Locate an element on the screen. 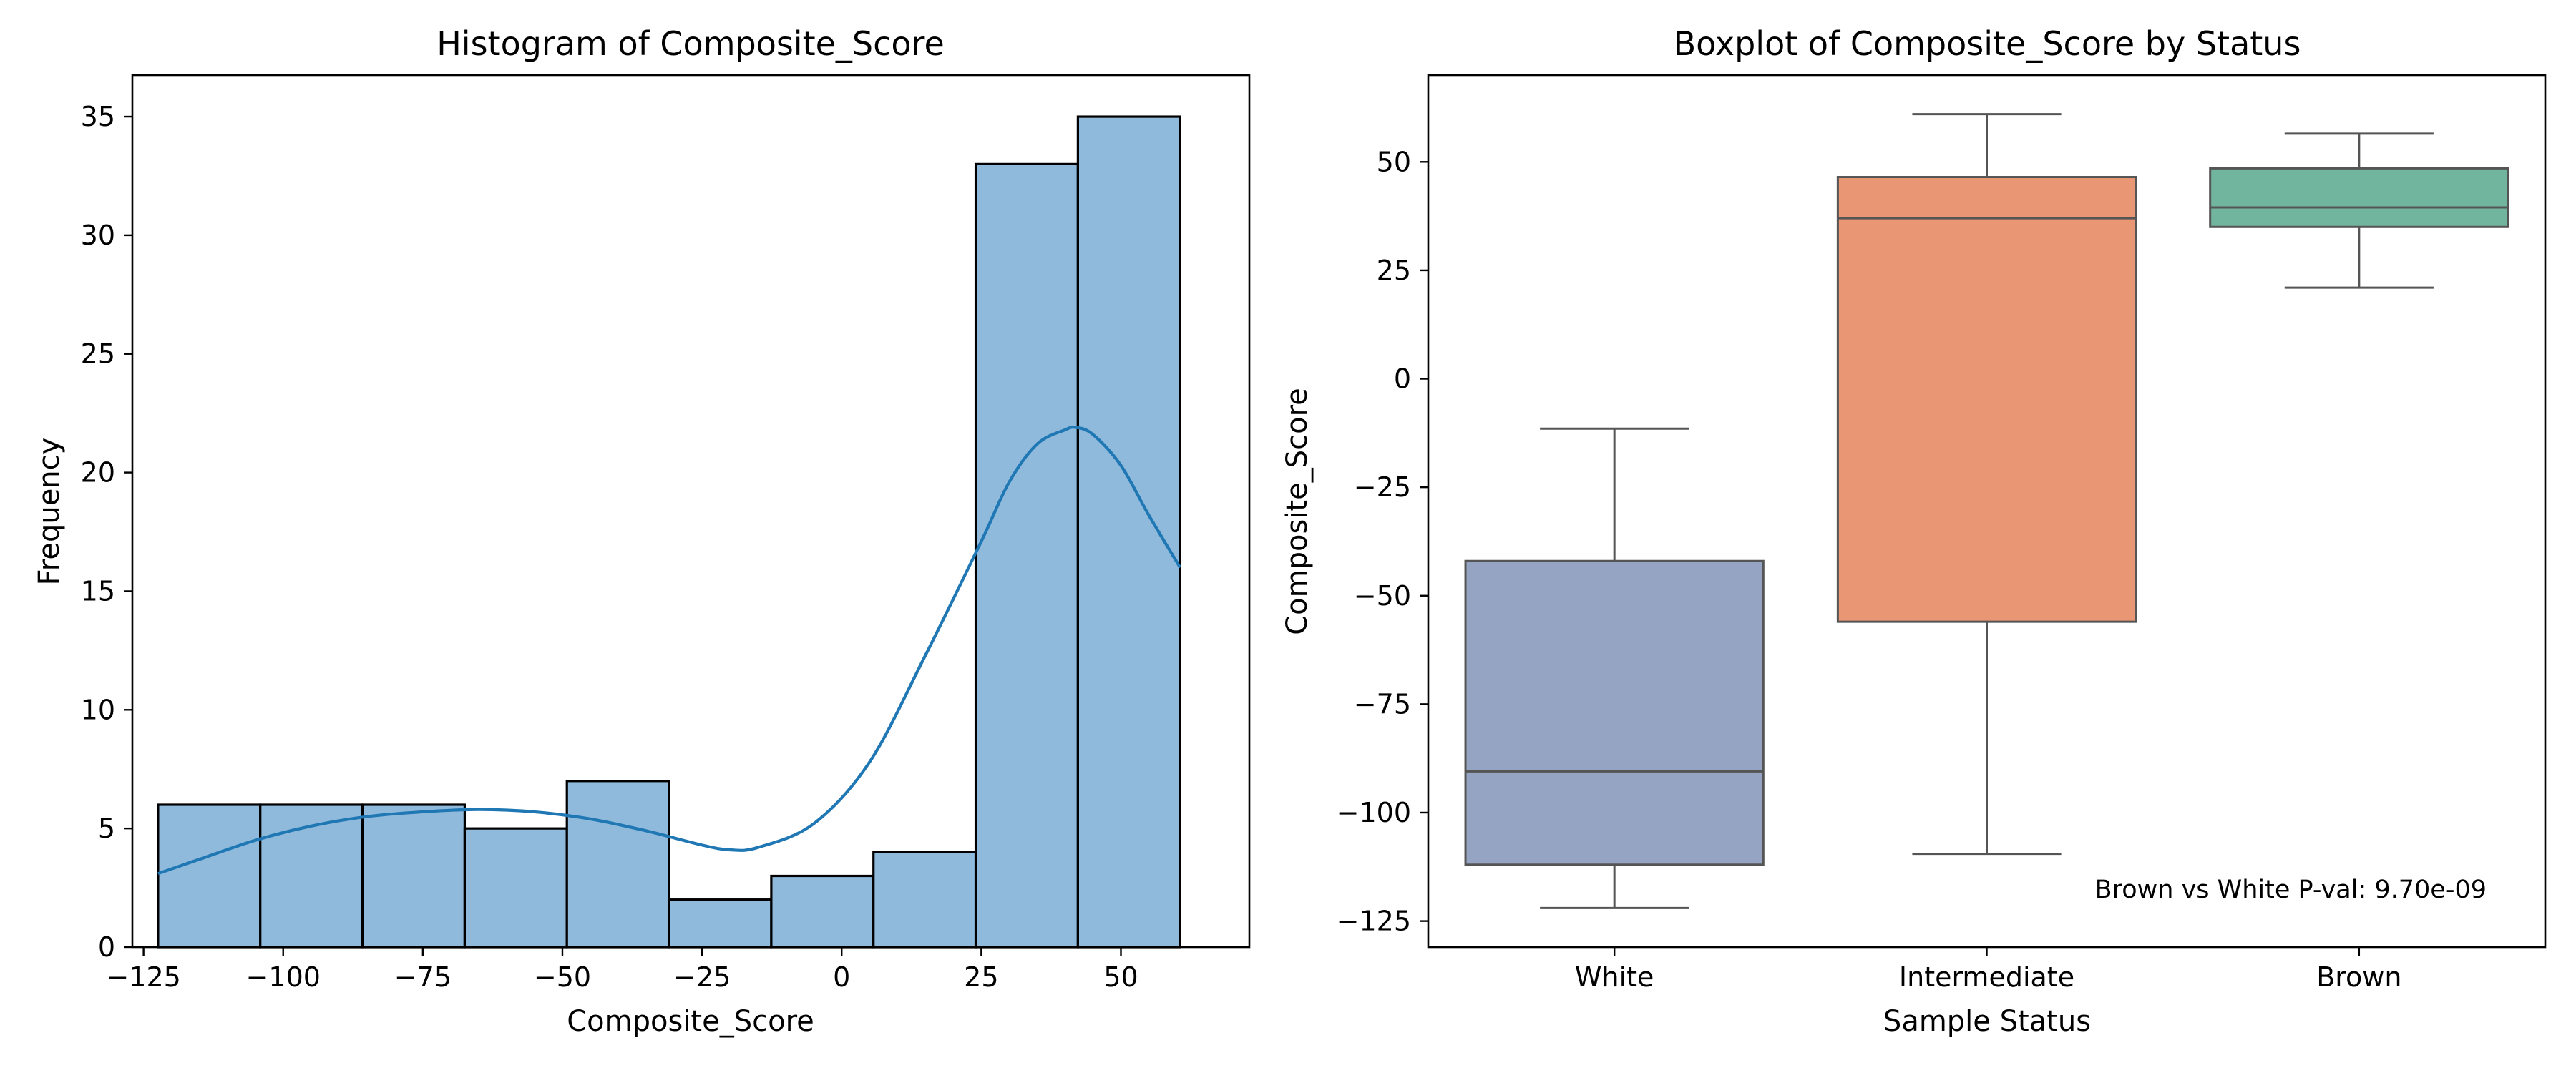  histogram-x-tick-label: −50 is located at coordinates (562, 977).